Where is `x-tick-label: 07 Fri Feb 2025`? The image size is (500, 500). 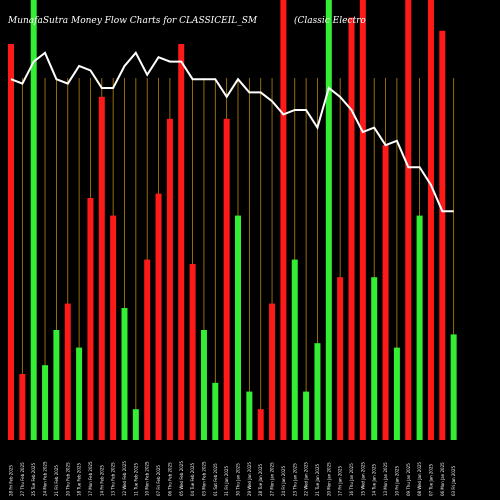 x-tick-label: 07 Fri Feb 2025 is located at coordinates (158, 480).